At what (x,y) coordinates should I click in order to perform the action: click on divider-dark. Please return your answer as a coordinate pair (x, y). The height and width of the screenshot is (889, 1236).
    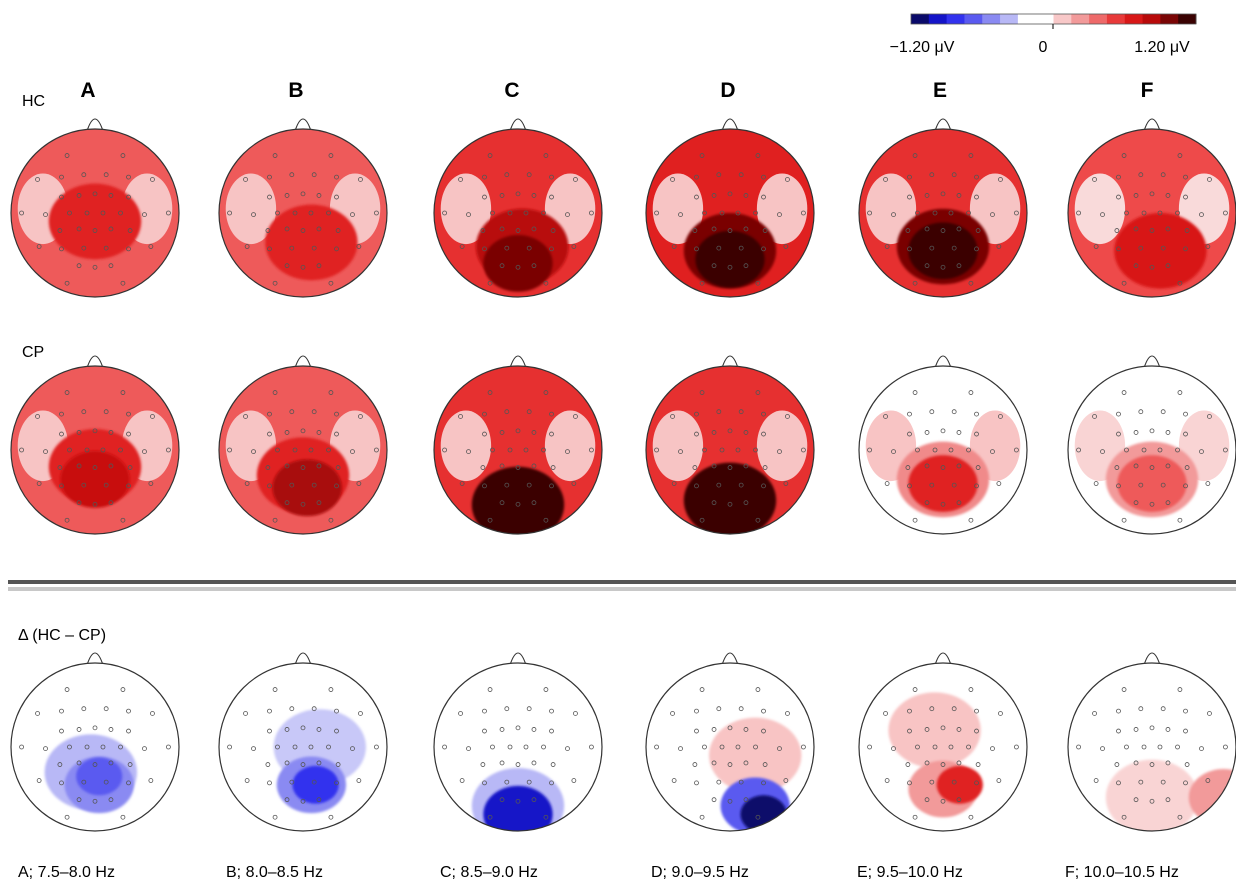
    Looking at the image, I should click on (622, 582).